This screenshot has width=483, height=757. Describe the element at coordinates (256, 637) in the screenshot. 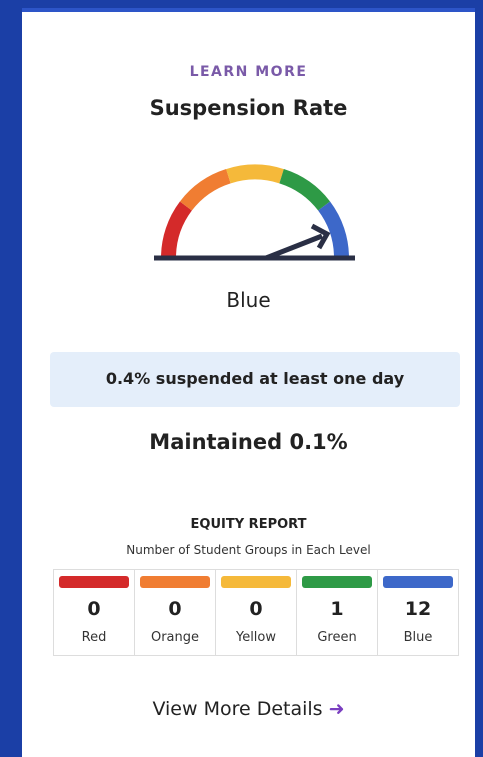

I see `group-label: Yellow` at that location.